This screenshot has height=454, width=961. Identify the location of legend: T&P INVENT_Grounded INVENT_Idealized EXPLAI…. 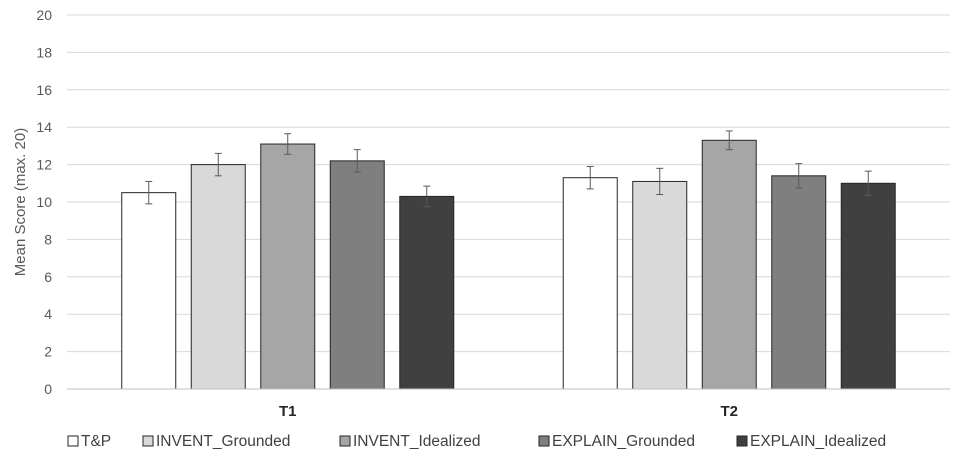
(476, 441).